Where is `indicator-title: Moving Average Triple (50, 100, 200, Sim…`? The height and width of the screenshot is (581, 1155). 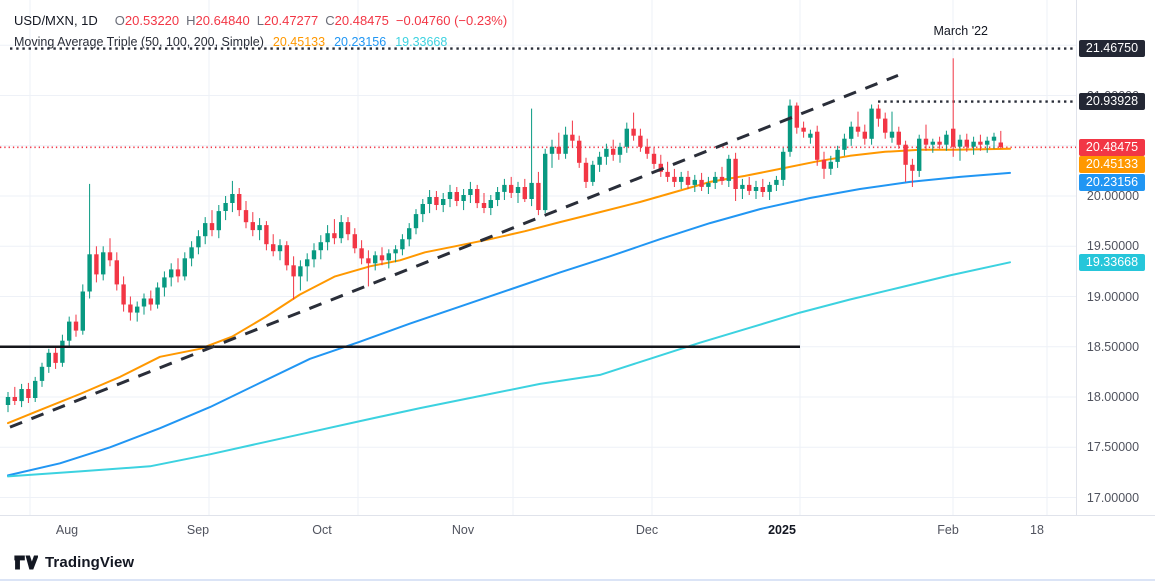
indicator-title: Moving Average Triple (50, 100, 200, Sim… is located at coordinates (139, 42).